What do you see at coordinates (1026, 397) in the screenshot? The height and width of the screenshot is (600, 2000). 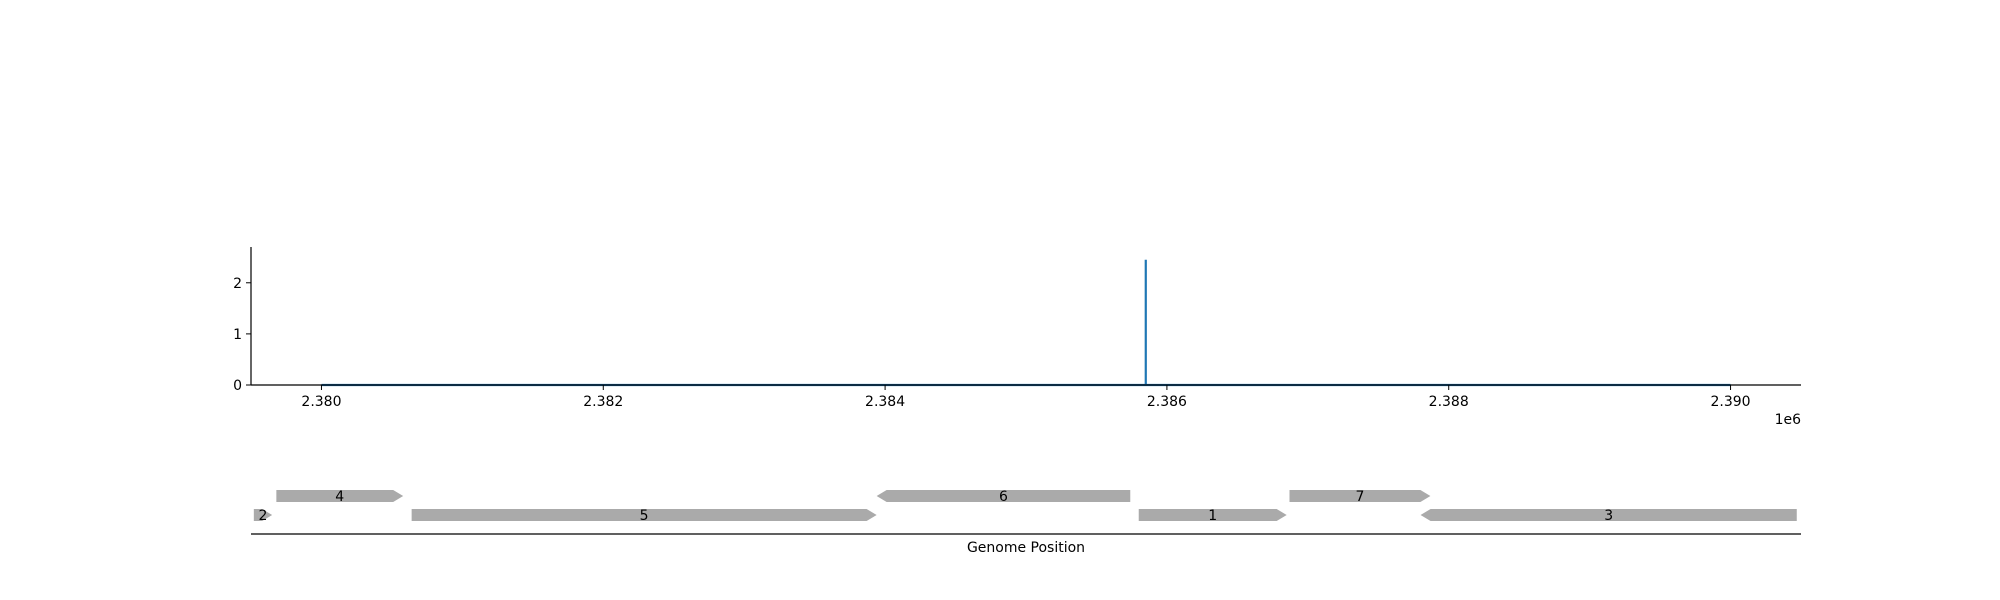 I see `x-axis-ticks: 2.380 2.382 2.384 2.386 2.388 2.390` at bounding box center [1026, 397].